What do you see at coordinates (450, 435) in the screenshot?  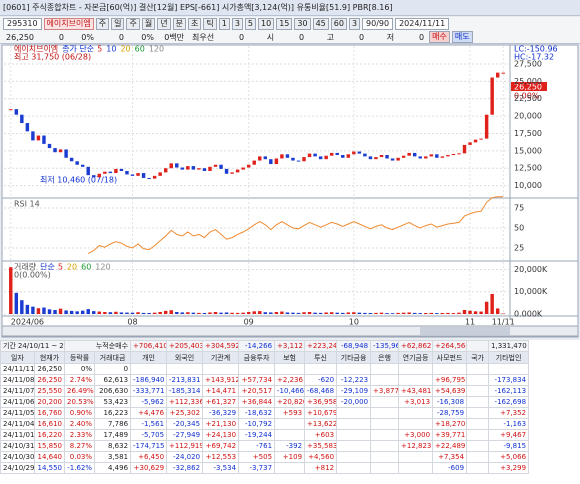 I see `table-cell: +39,771` at bounding box center [450, 435].